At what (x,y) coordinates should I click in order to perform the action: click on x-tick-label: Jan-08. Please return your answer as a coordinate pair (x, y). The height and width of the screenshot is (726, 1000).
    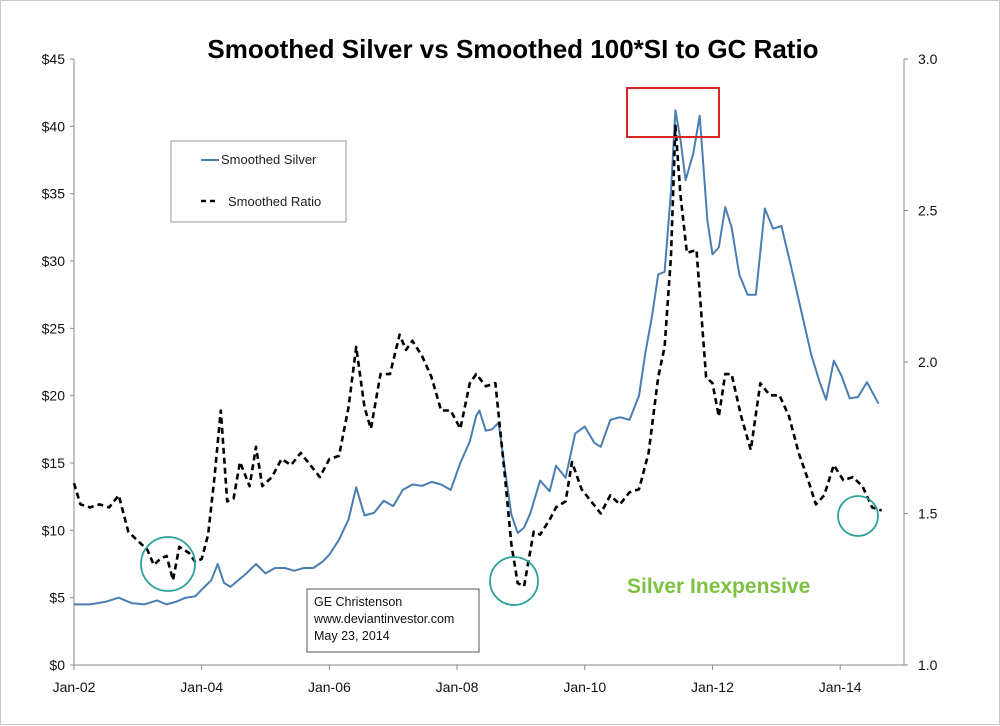
    Looking at the image, I should click on (457, 687).